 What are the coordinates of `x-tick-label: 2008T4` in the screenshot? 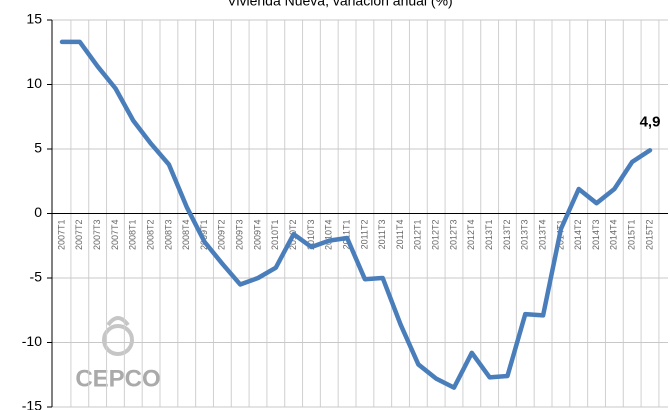 It's located at (186, 235).